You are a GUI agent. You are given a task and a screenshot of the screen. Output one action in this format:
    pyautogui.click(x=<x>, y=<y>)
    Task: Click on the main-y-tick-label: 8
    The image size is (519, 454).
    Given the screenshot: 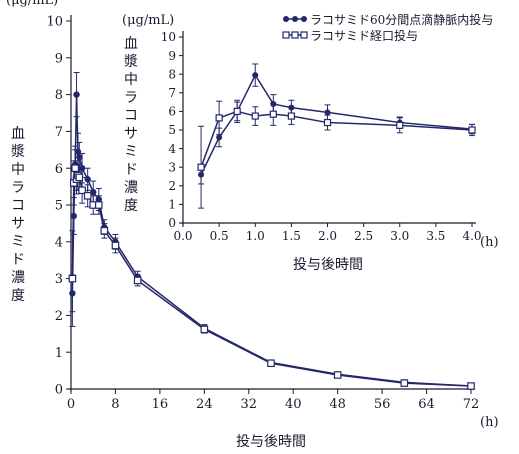 What is the action you would take?
    pyautogui.click(x=59, y=95)
    